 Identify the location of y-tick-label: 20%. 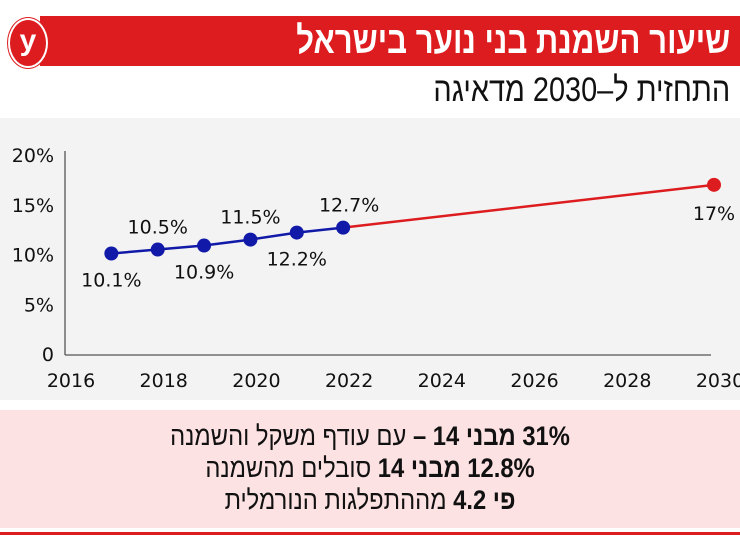
(33, 156).